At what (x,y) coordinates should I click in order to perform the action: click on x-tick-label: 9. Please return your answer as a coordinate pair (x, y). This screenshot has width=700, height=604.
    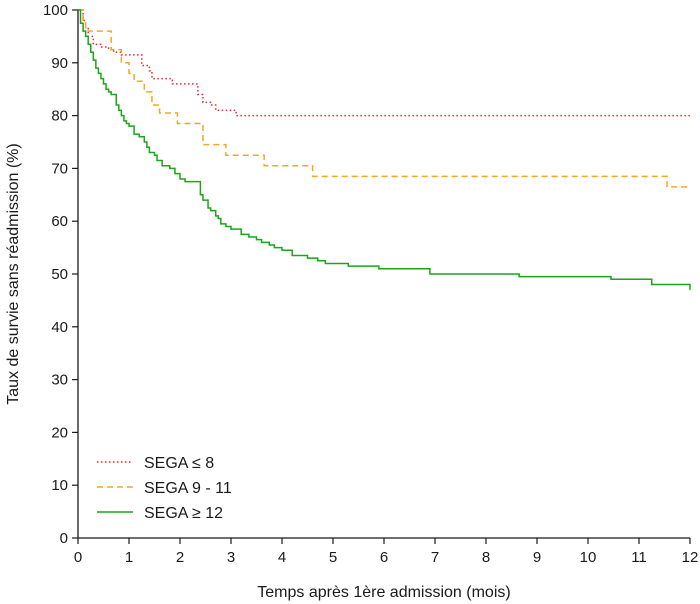
    Looking at the image, I should click on (537, 557).